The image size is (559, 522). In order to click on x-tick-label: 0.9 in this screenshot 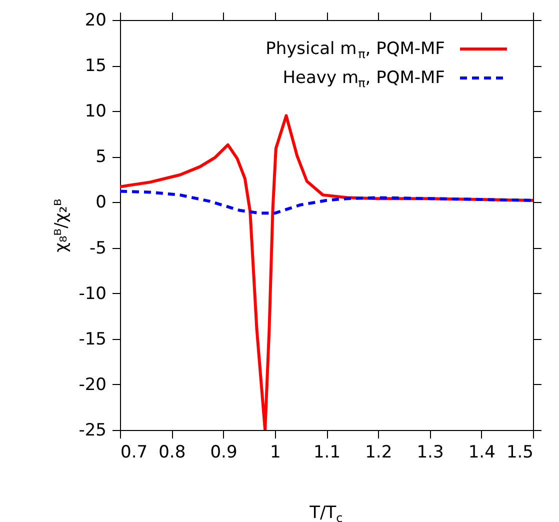, I will do `click(224, 452)`.